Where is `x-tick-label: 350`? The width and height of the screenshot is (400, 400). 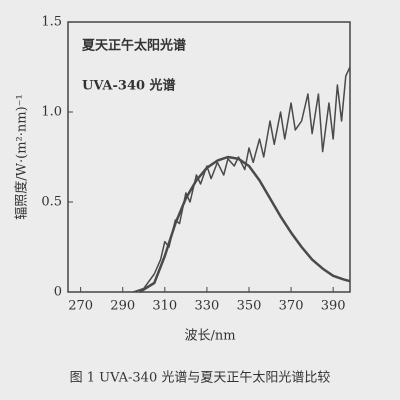 x-tick-label: 350 is located at coordinates (249, 306).